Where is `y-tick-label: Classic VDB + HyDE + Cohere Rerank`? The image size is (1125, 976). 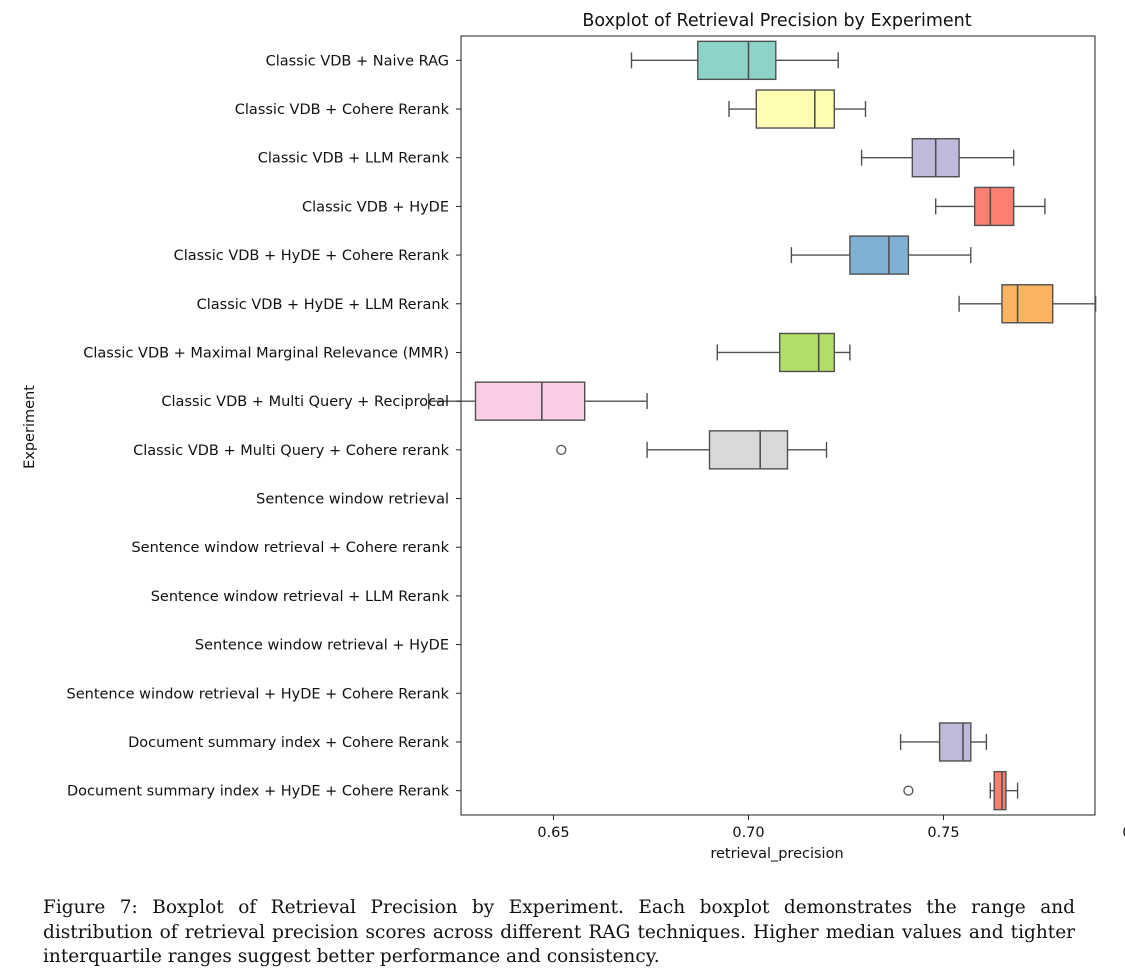 y-tick-label: Classic VDB + HyDE + Cohere Rerank is located at coordinates (312, 256).